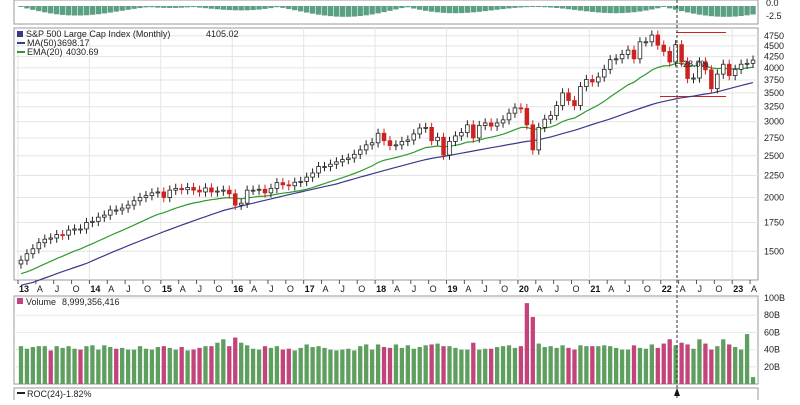 This screenshot has height=405, width=800. I want to click on volume-value: 8,999,356,416, so click(91, 302).